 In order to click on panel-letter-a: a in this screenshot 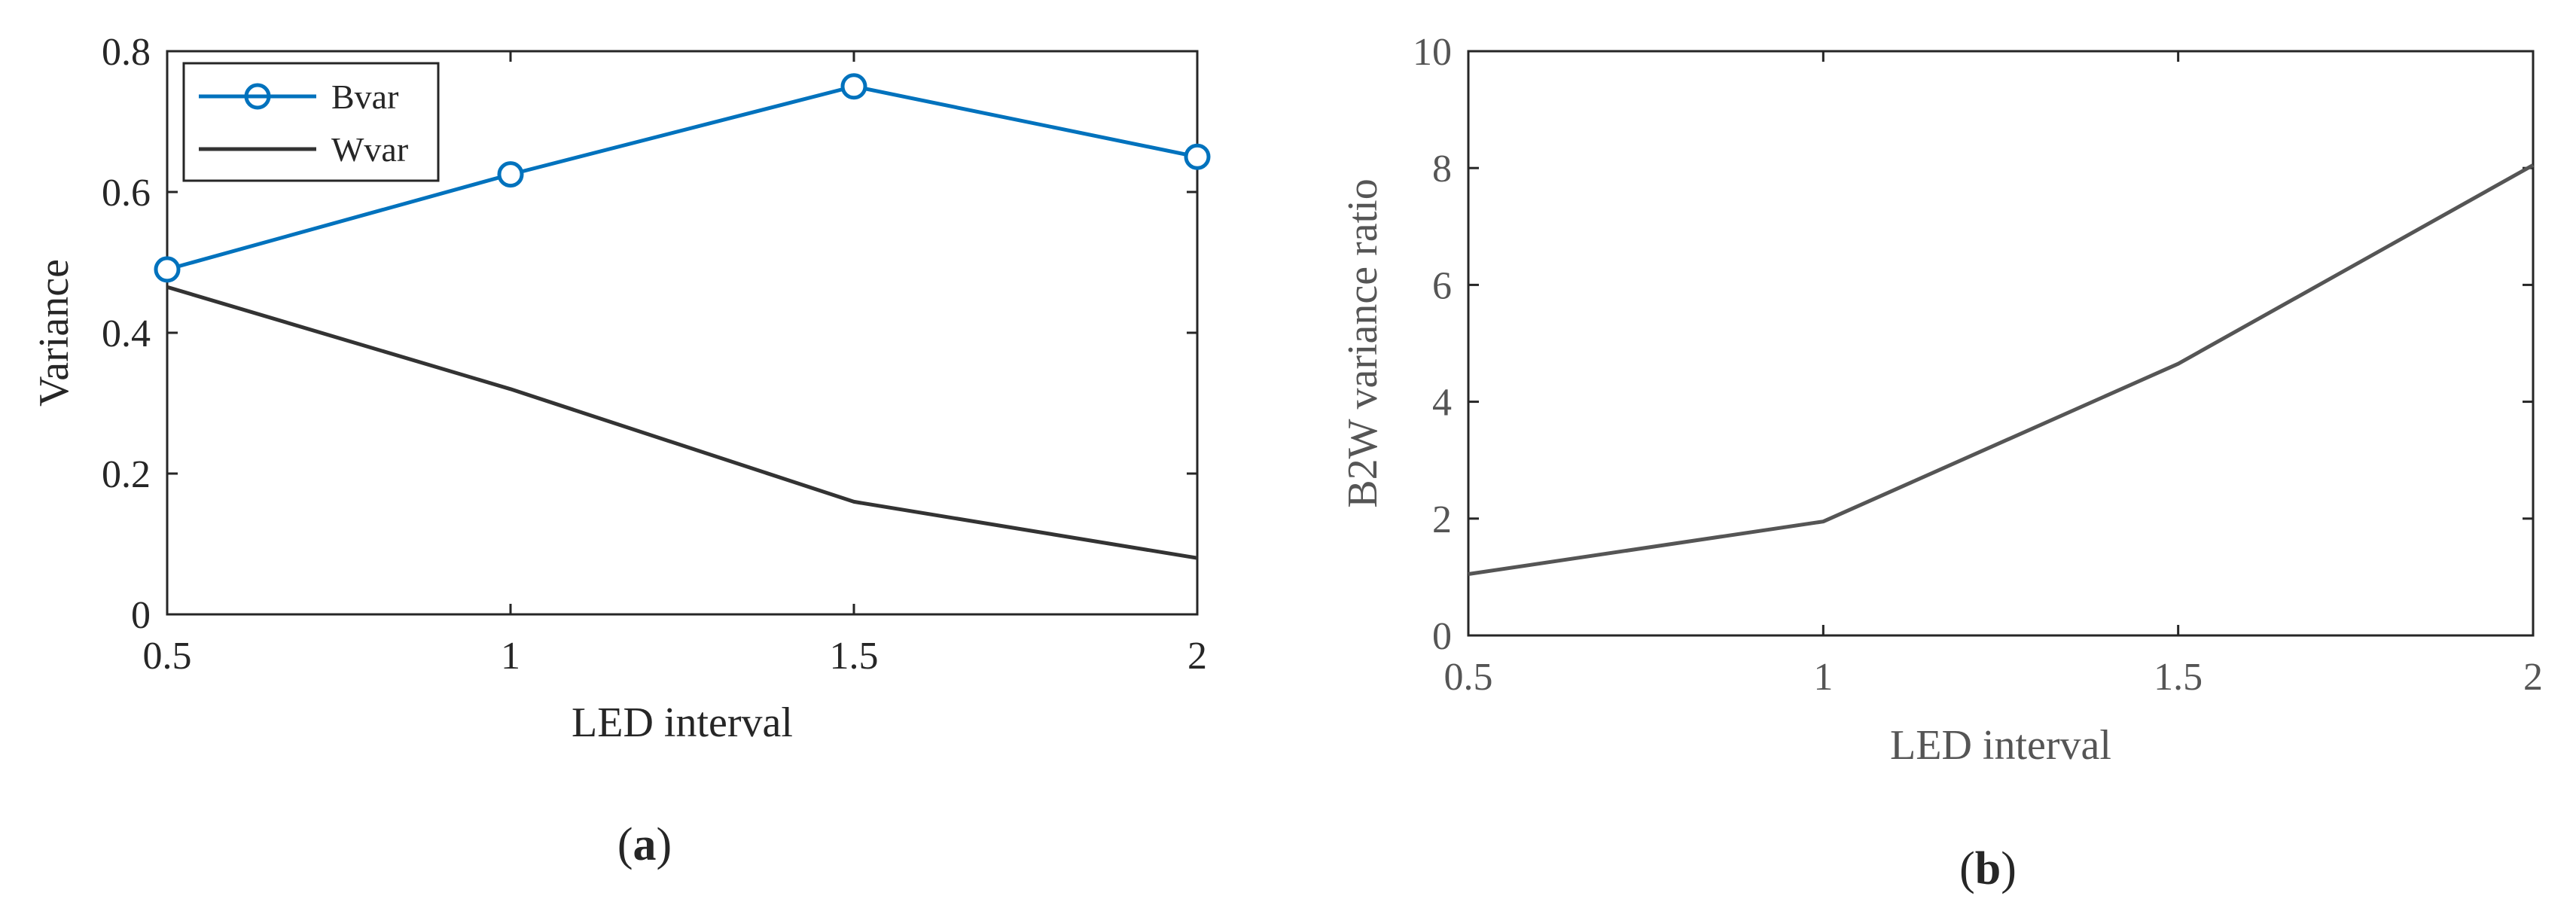, I will do `click(645, 845)`.